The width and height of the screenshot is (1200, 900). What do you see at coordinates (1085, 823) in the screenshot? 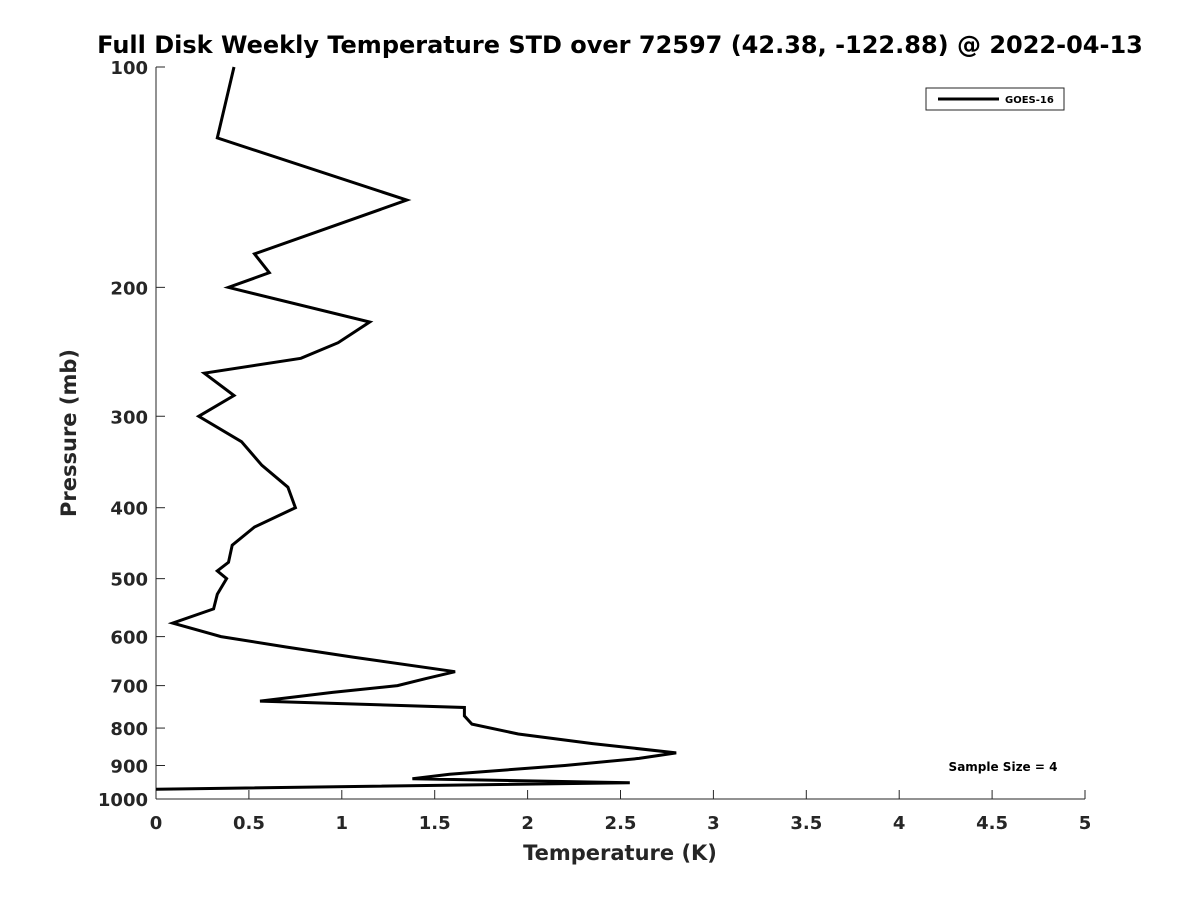
I see `x-tick-label: 5` at bounding box center [1085, 823].